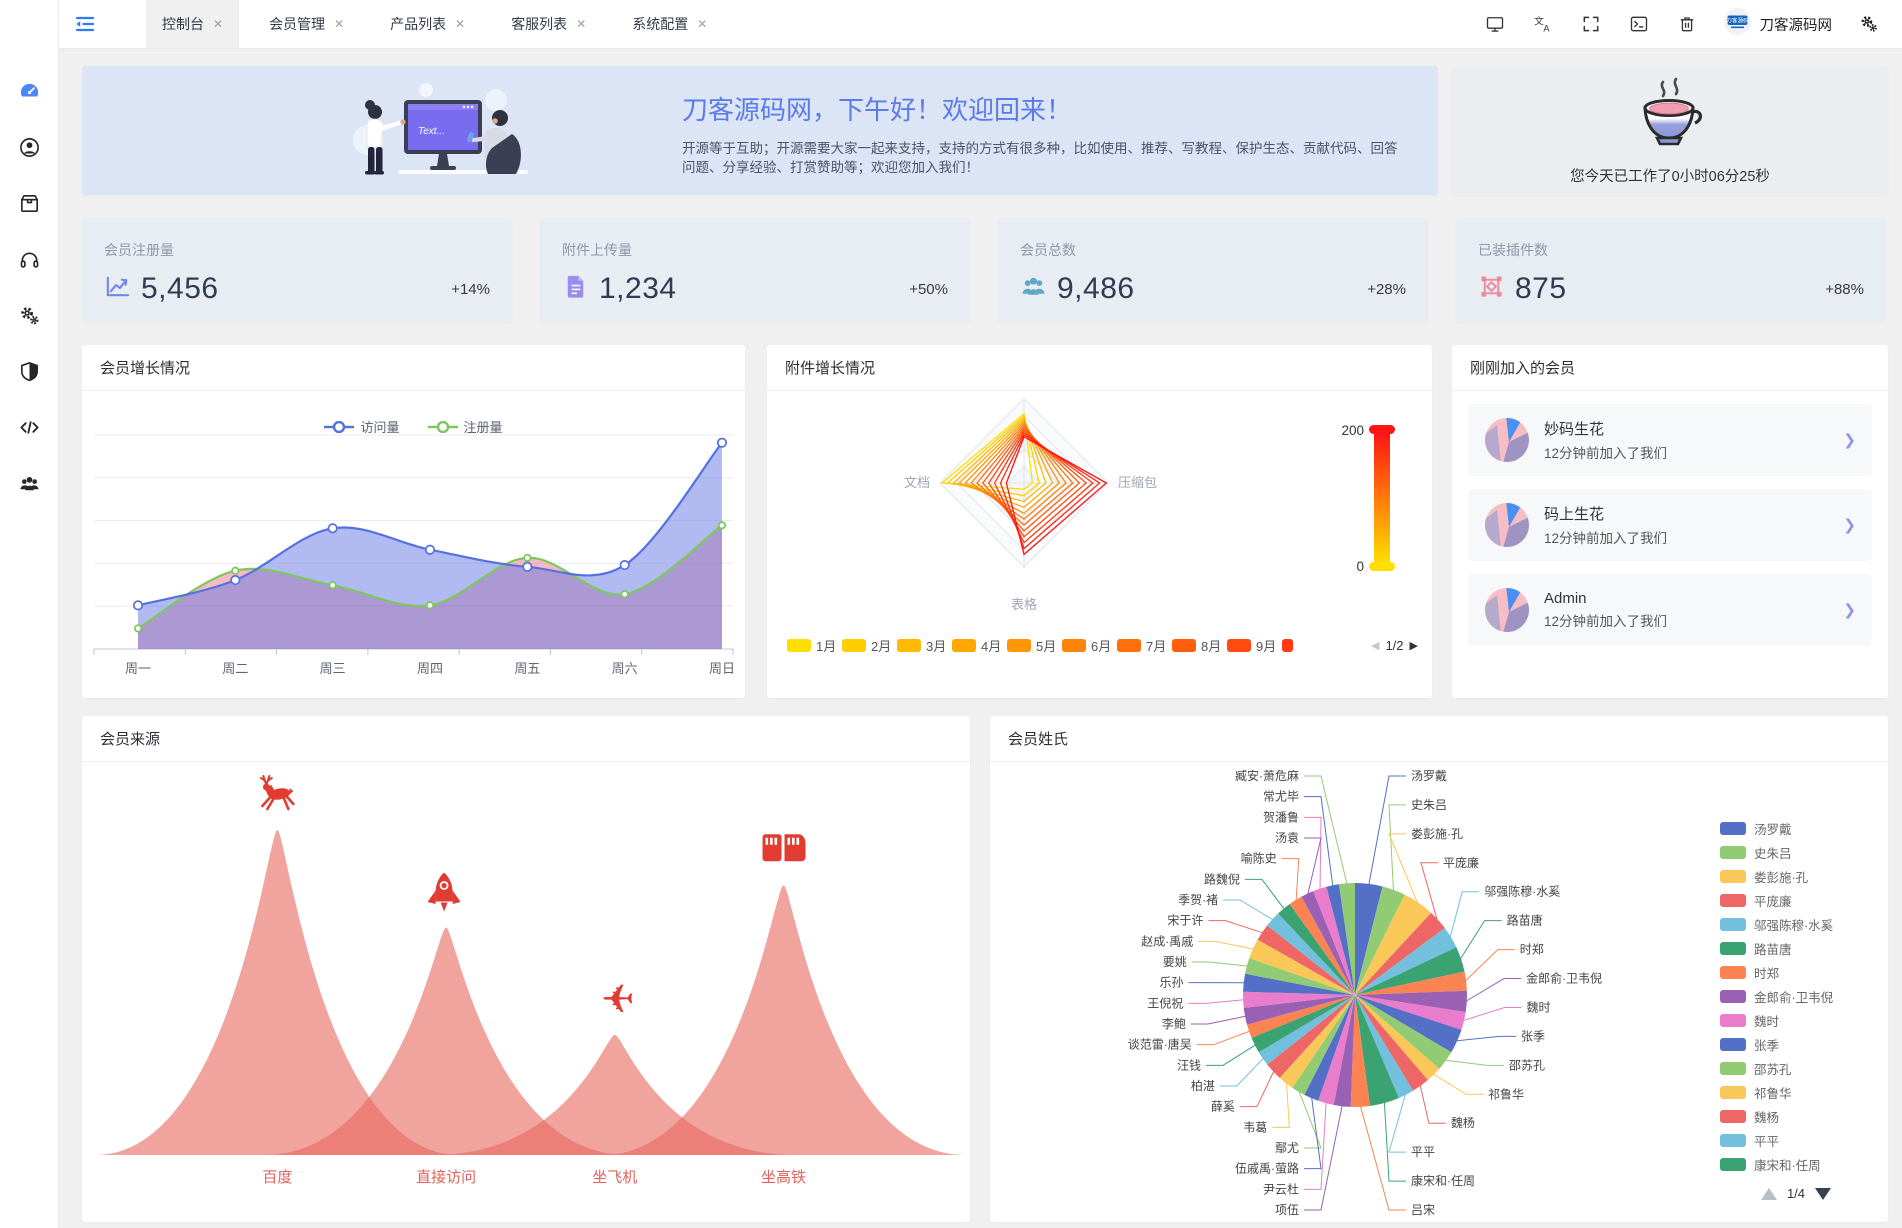 Image resolution: width=1902 pixels, height=1228 pixels. Describe the element at coordinates (527, 668) in the screenshot. I see `svg-text: 周五` at that location.